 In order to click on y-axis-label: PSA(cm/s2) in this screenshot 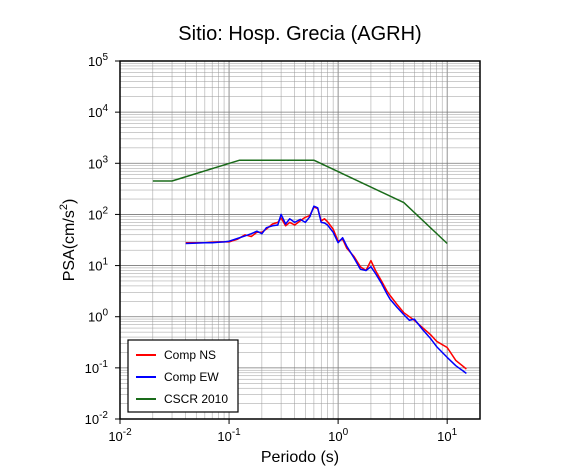, I will do `click(68, 240)`.